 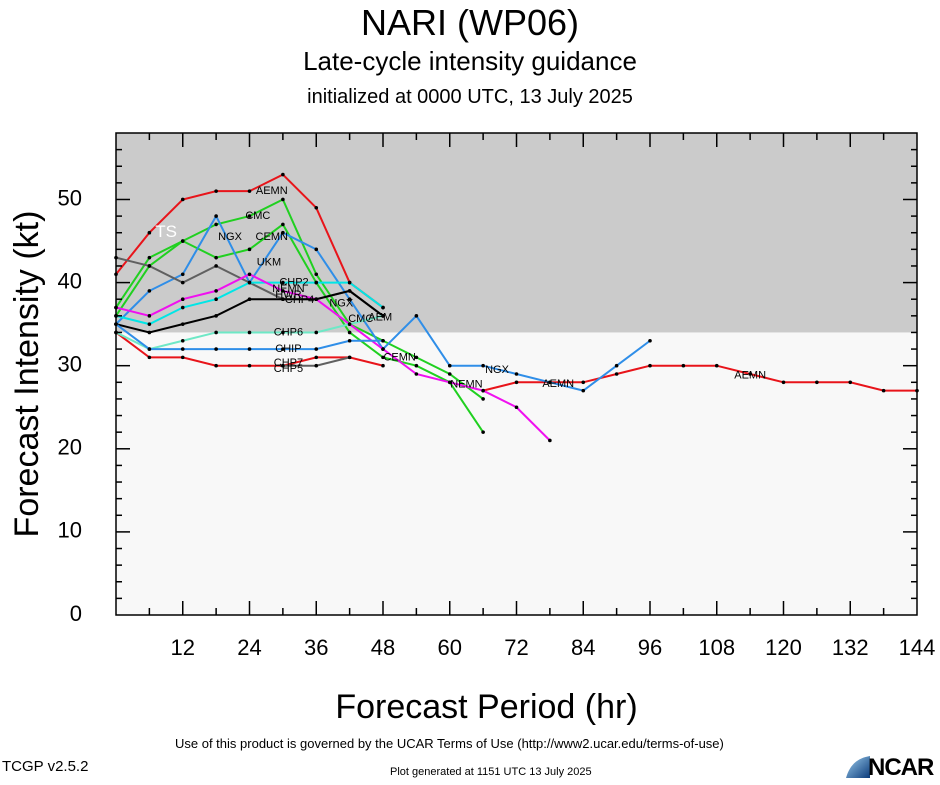 I want to click on ncar-logo: NCAR, so click(x=891, y=766).